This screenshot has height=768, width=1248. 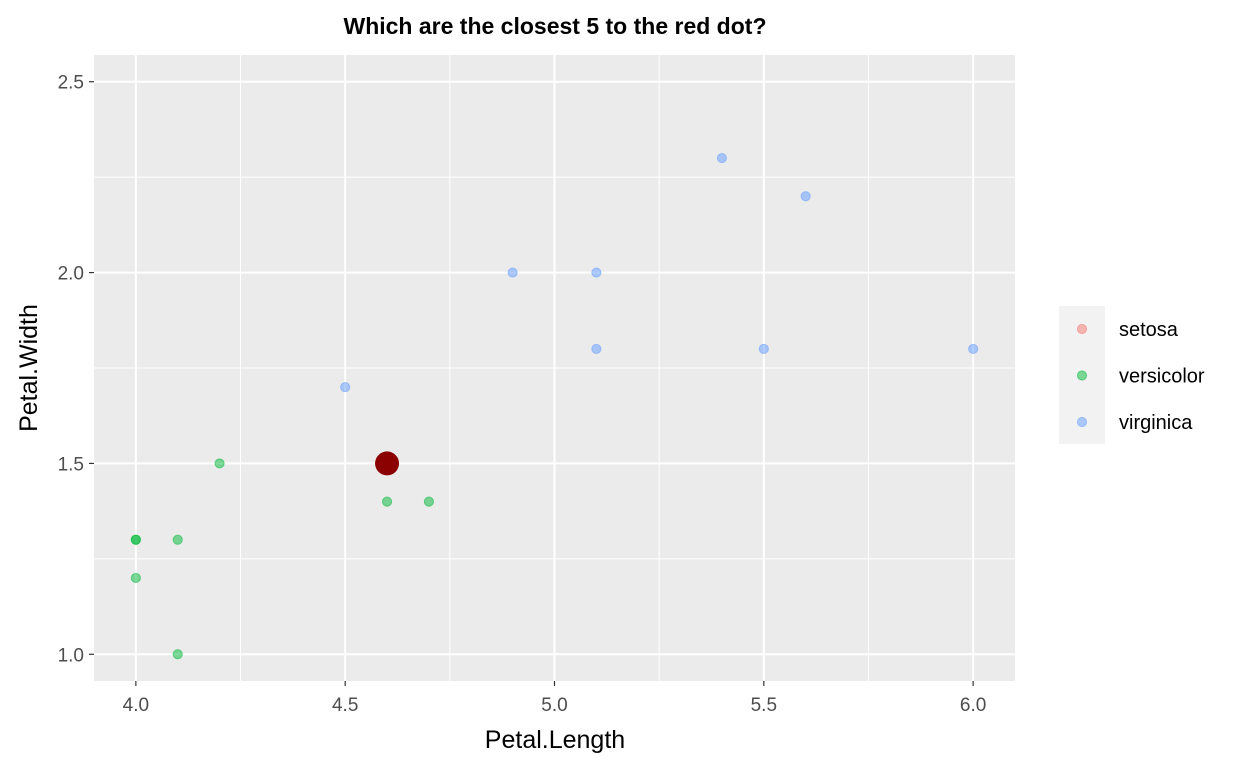 I want to click on chart-title: Which are the closest 5 to the red dot?, so click(x=554, y=26).